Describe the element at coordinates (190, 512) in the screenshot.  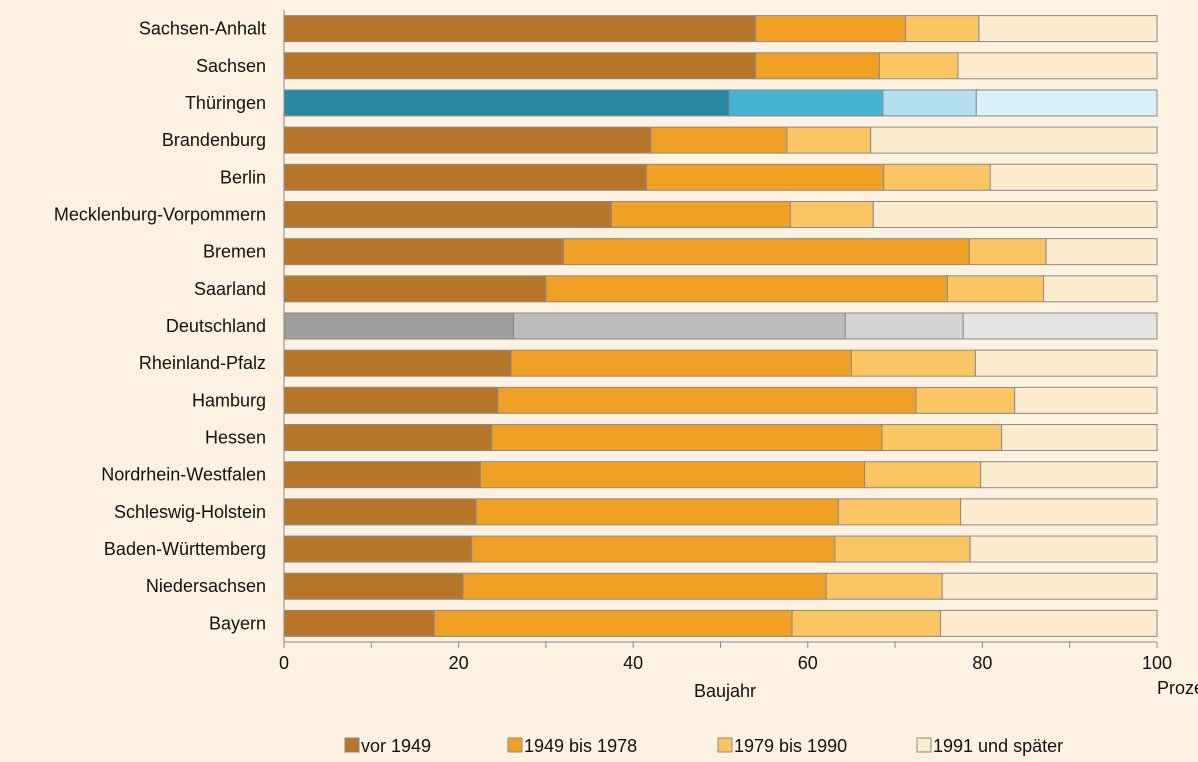
I see `category-label: Schleswig-Holstein` at that location.